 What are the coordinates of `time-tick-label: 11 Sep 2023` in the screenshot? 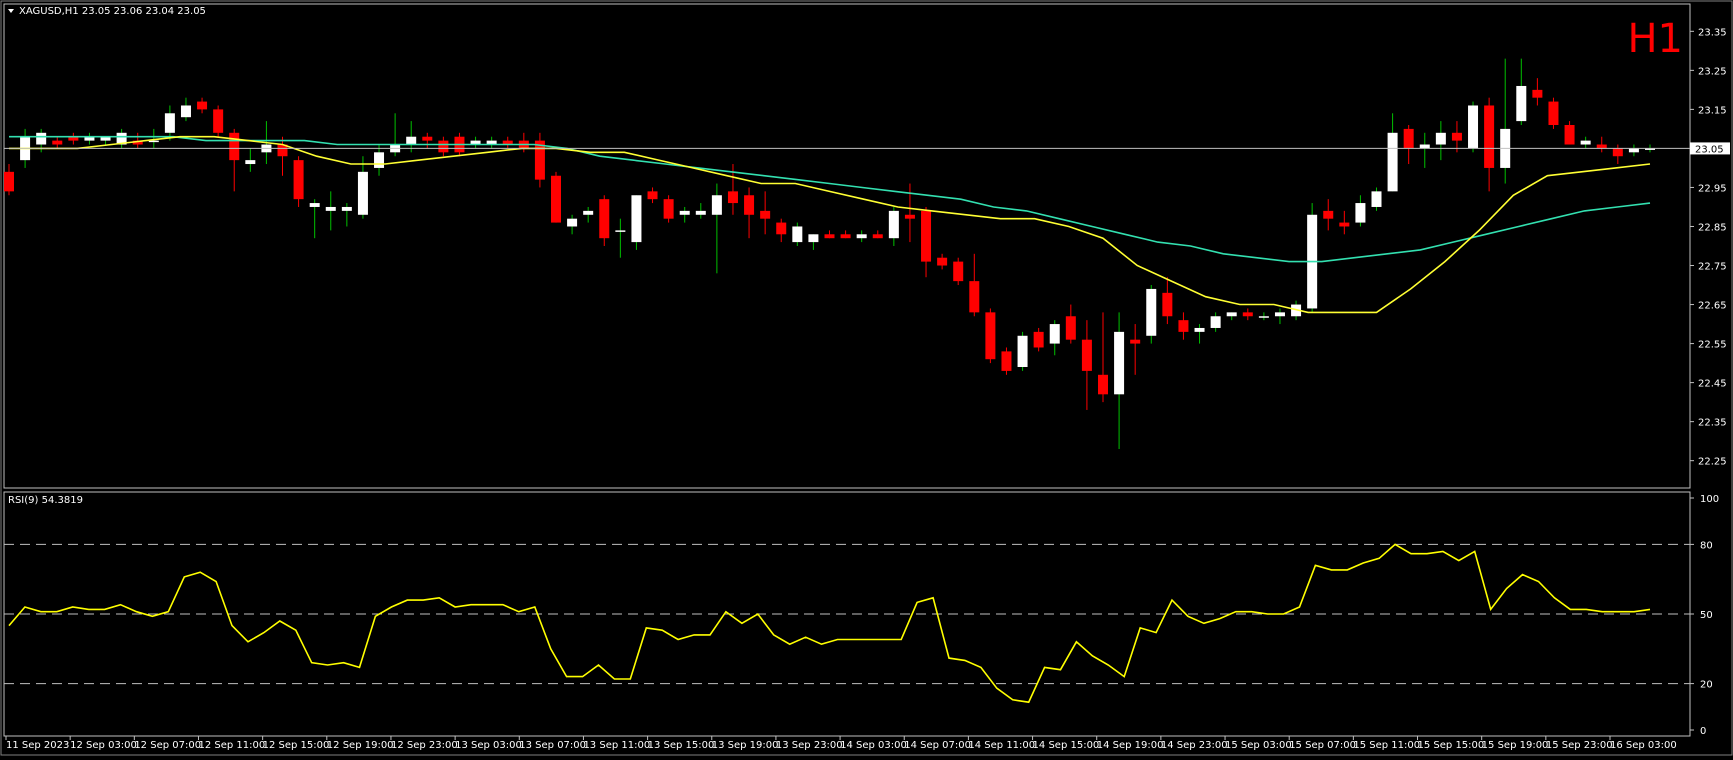 It's located at (37, 745).